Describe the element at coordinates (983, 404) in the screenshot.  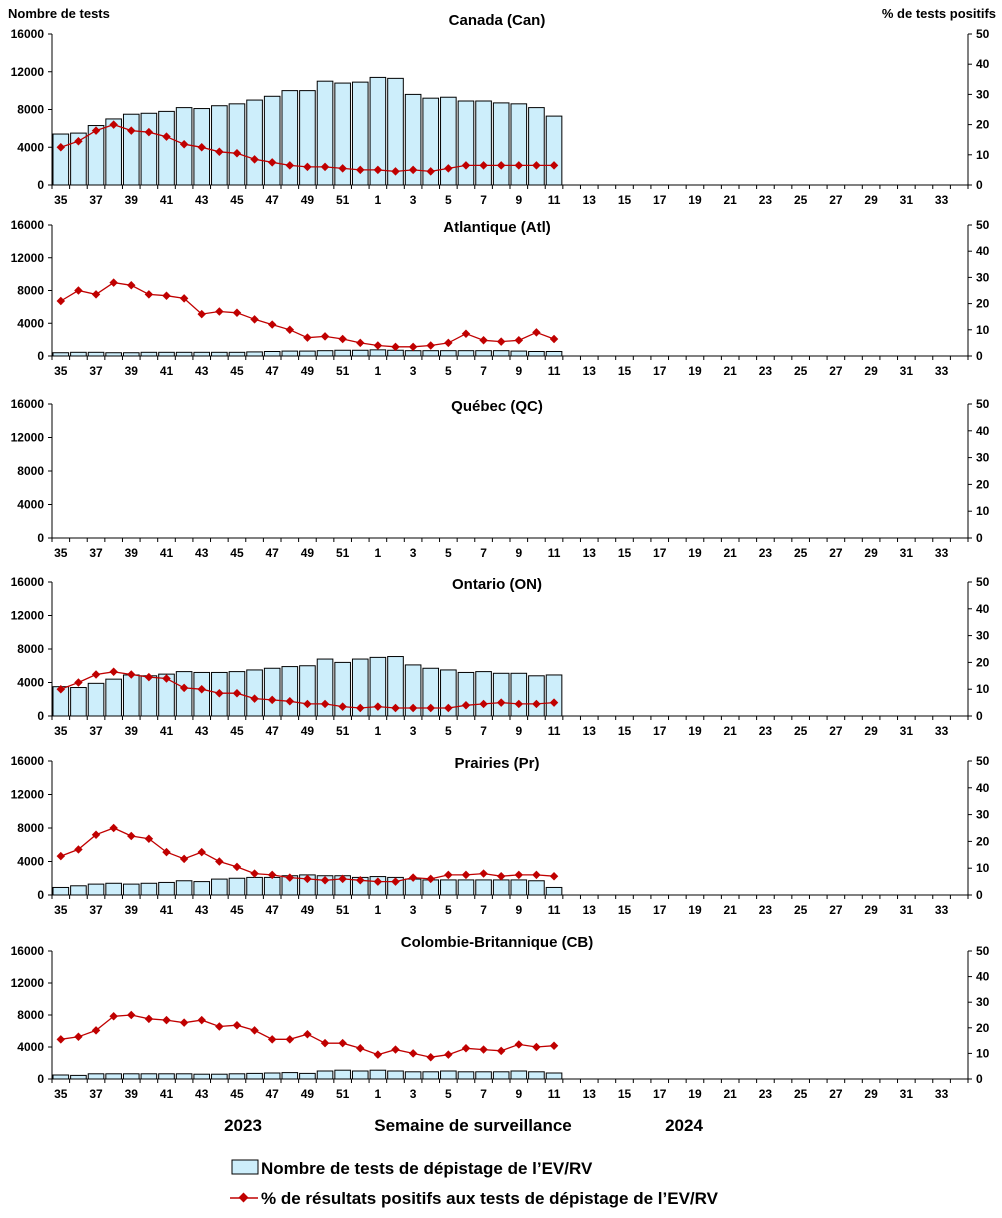
I see `y2-tick-label: 50` at that location.